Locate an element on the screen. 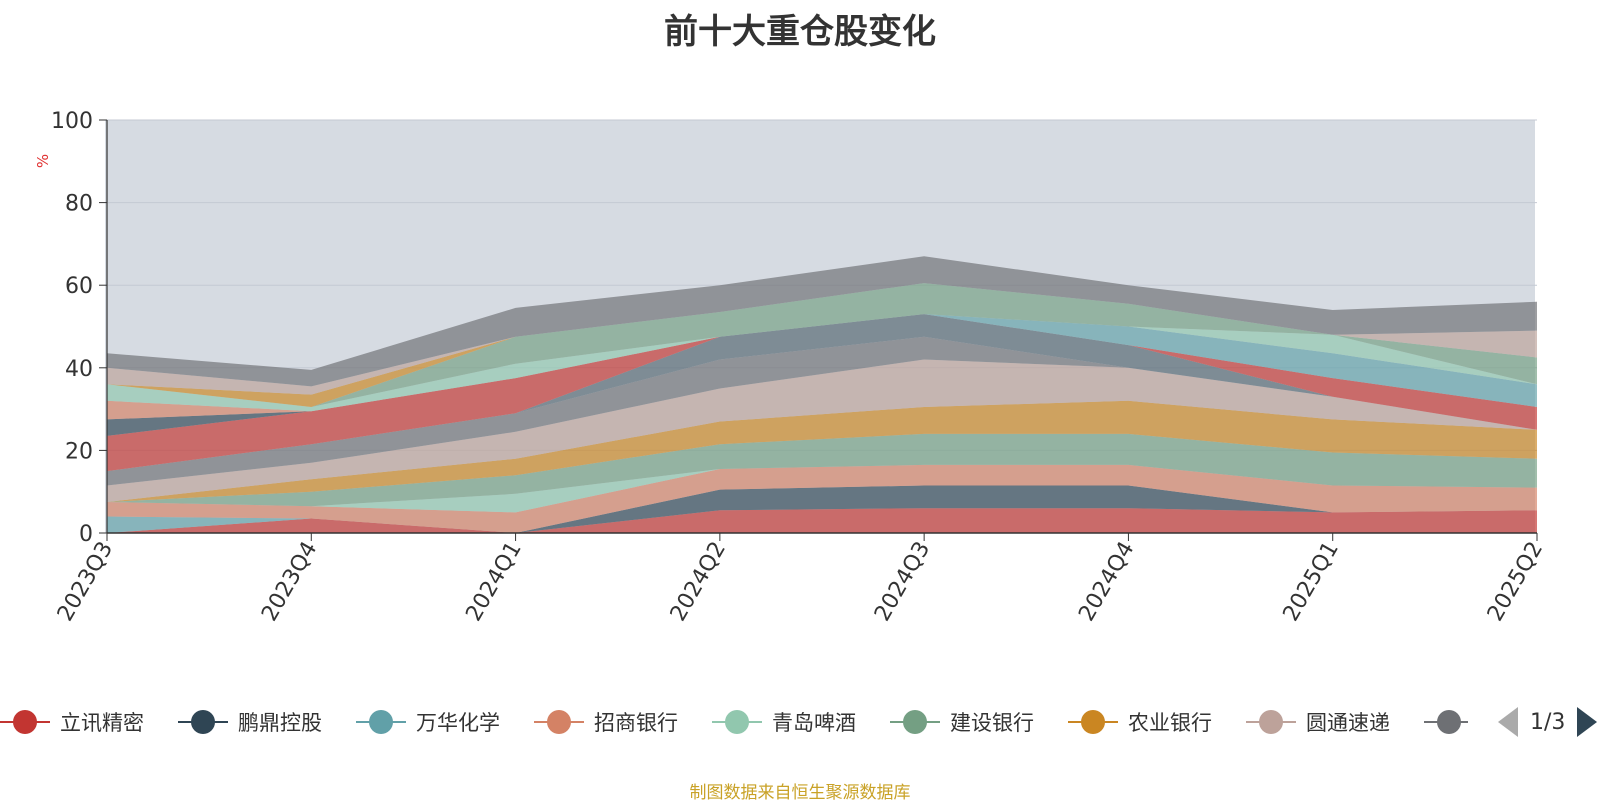 The image size is (1600, 803). legend-label: 圆通速递 is located at coordinates (1348, 723).